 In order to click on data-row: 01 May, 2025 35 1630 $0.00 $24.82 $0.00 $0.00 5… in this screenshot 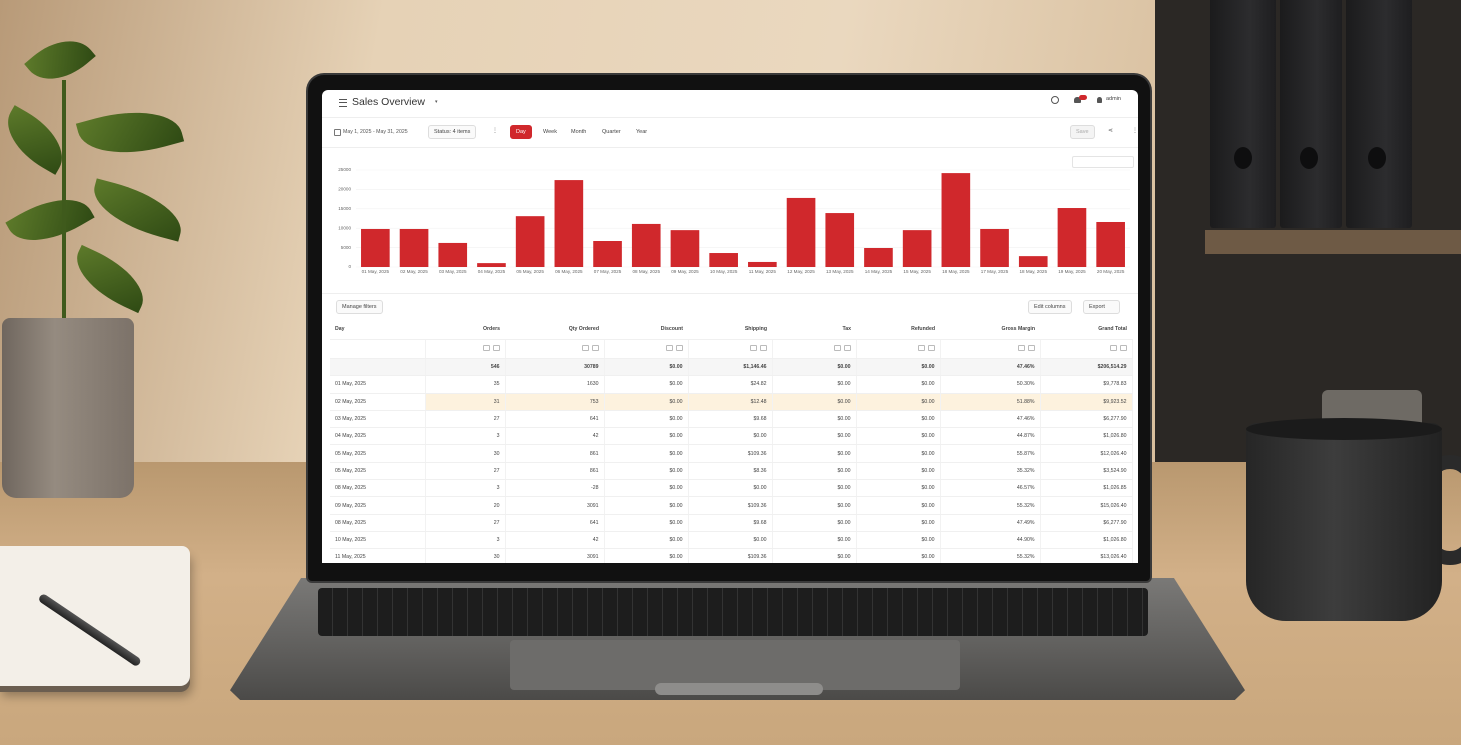, I will do `click(731, 384)`.